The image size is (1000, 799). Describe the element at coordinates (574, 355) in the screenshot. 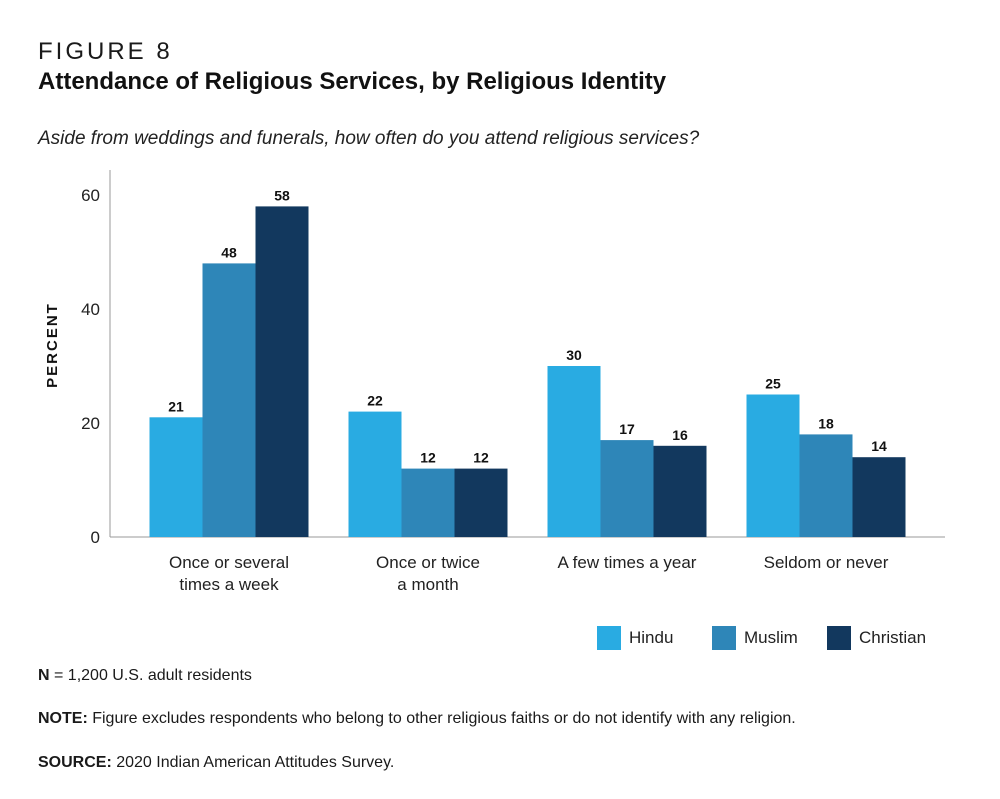

I see `data-label: 30` at that location.